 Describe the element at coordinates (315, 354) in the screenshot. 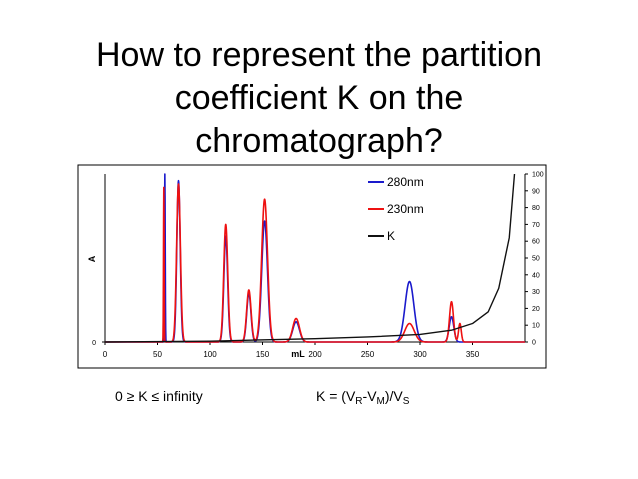

I see `x-tick-label: 200` at that location.